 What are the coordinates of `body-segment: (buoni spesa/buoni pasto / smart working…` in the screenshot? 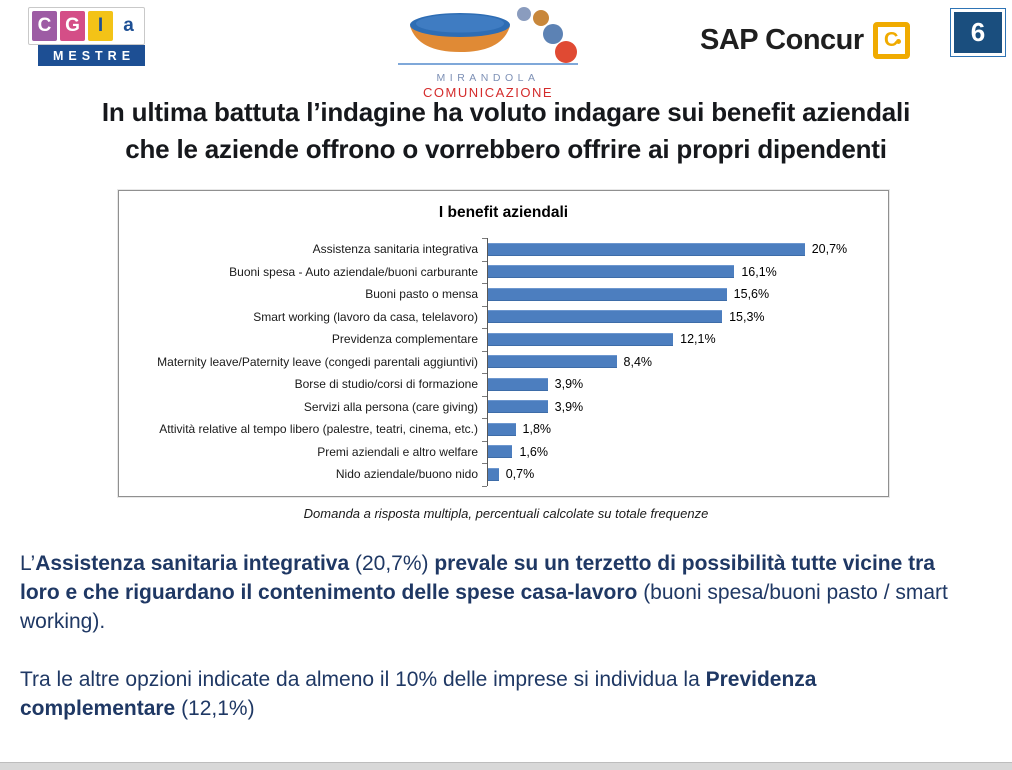 It's located at (484, 607).